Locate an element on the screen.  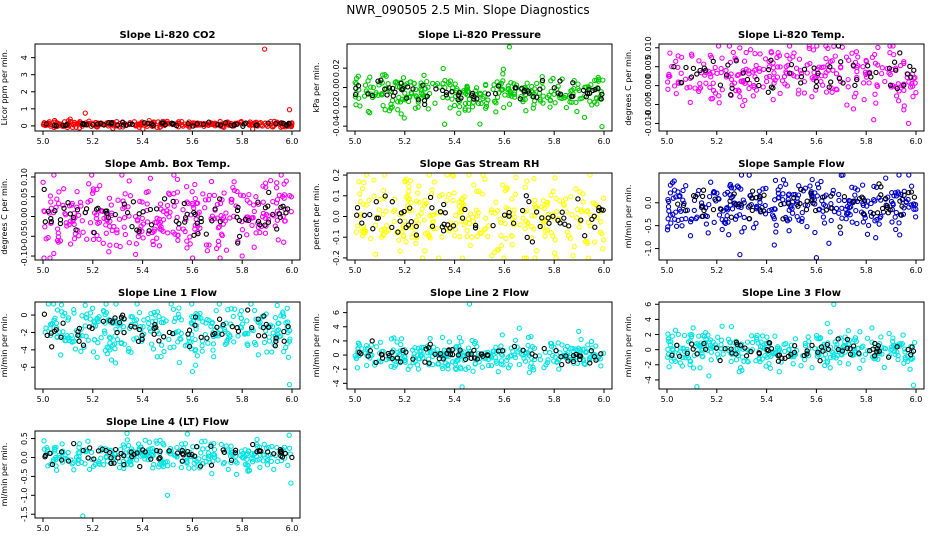
data-points is located at coordinates (479, 87).